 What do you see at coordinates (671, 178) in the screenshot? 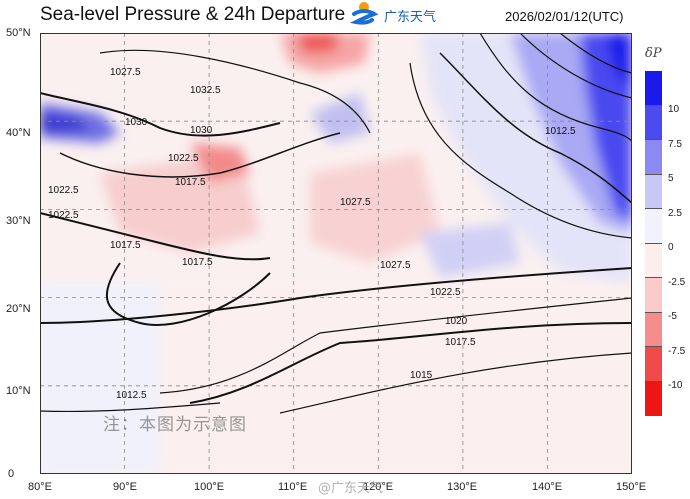
I see `colorbar-tick: 5` at bounding box center [671, 178].